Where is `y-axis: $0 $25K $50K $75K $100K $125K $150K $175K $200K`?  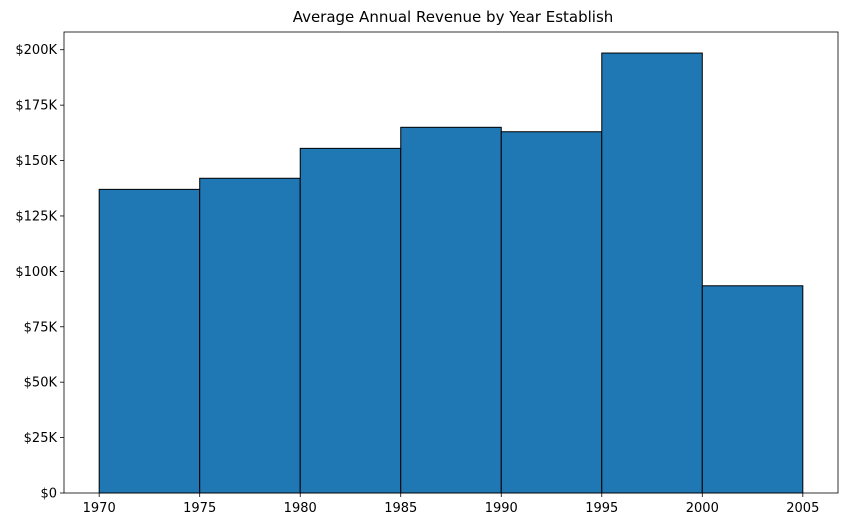 y-axis: $0 $25K $50K $75K $100K $125K $150K $175K $200K is located at coordinates (39, 272).